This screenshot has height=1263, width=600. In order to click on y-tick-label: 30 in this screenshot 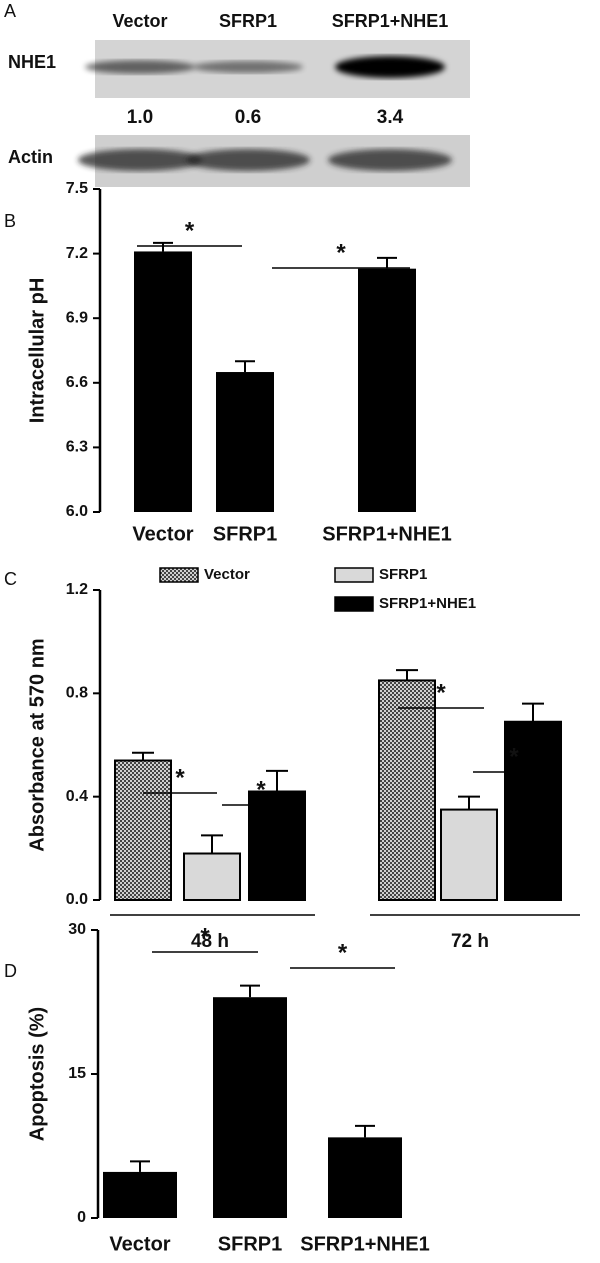, I will do `click(77, 929)`.